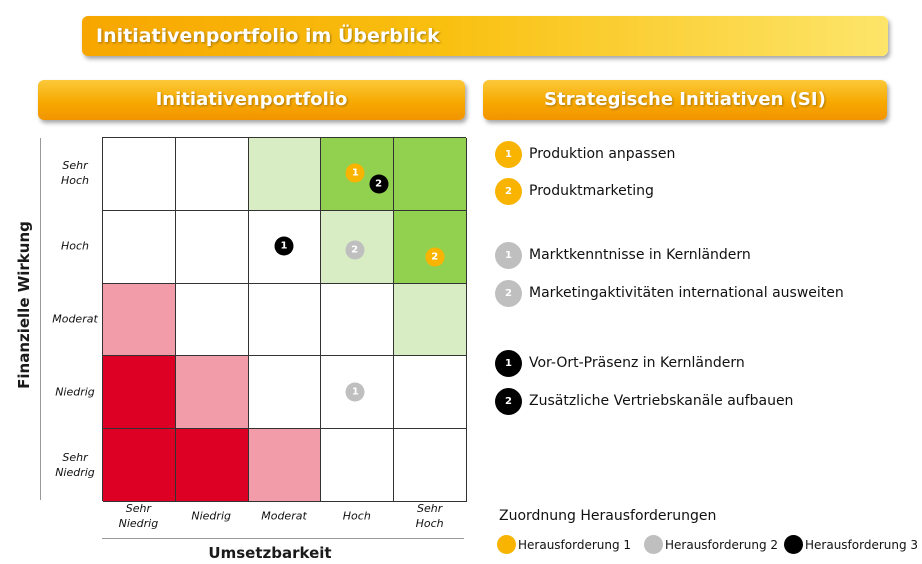  I want to click on y-level-label: Niedrig, so click(75, 392).